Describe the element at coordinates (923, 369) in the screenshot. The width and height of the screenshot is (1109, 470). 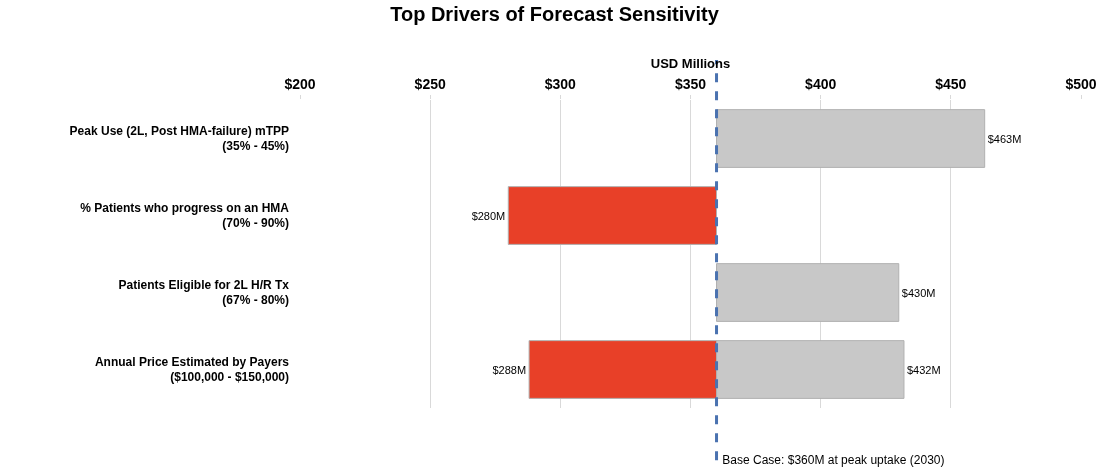
I see `data-label: $432M` at that location.